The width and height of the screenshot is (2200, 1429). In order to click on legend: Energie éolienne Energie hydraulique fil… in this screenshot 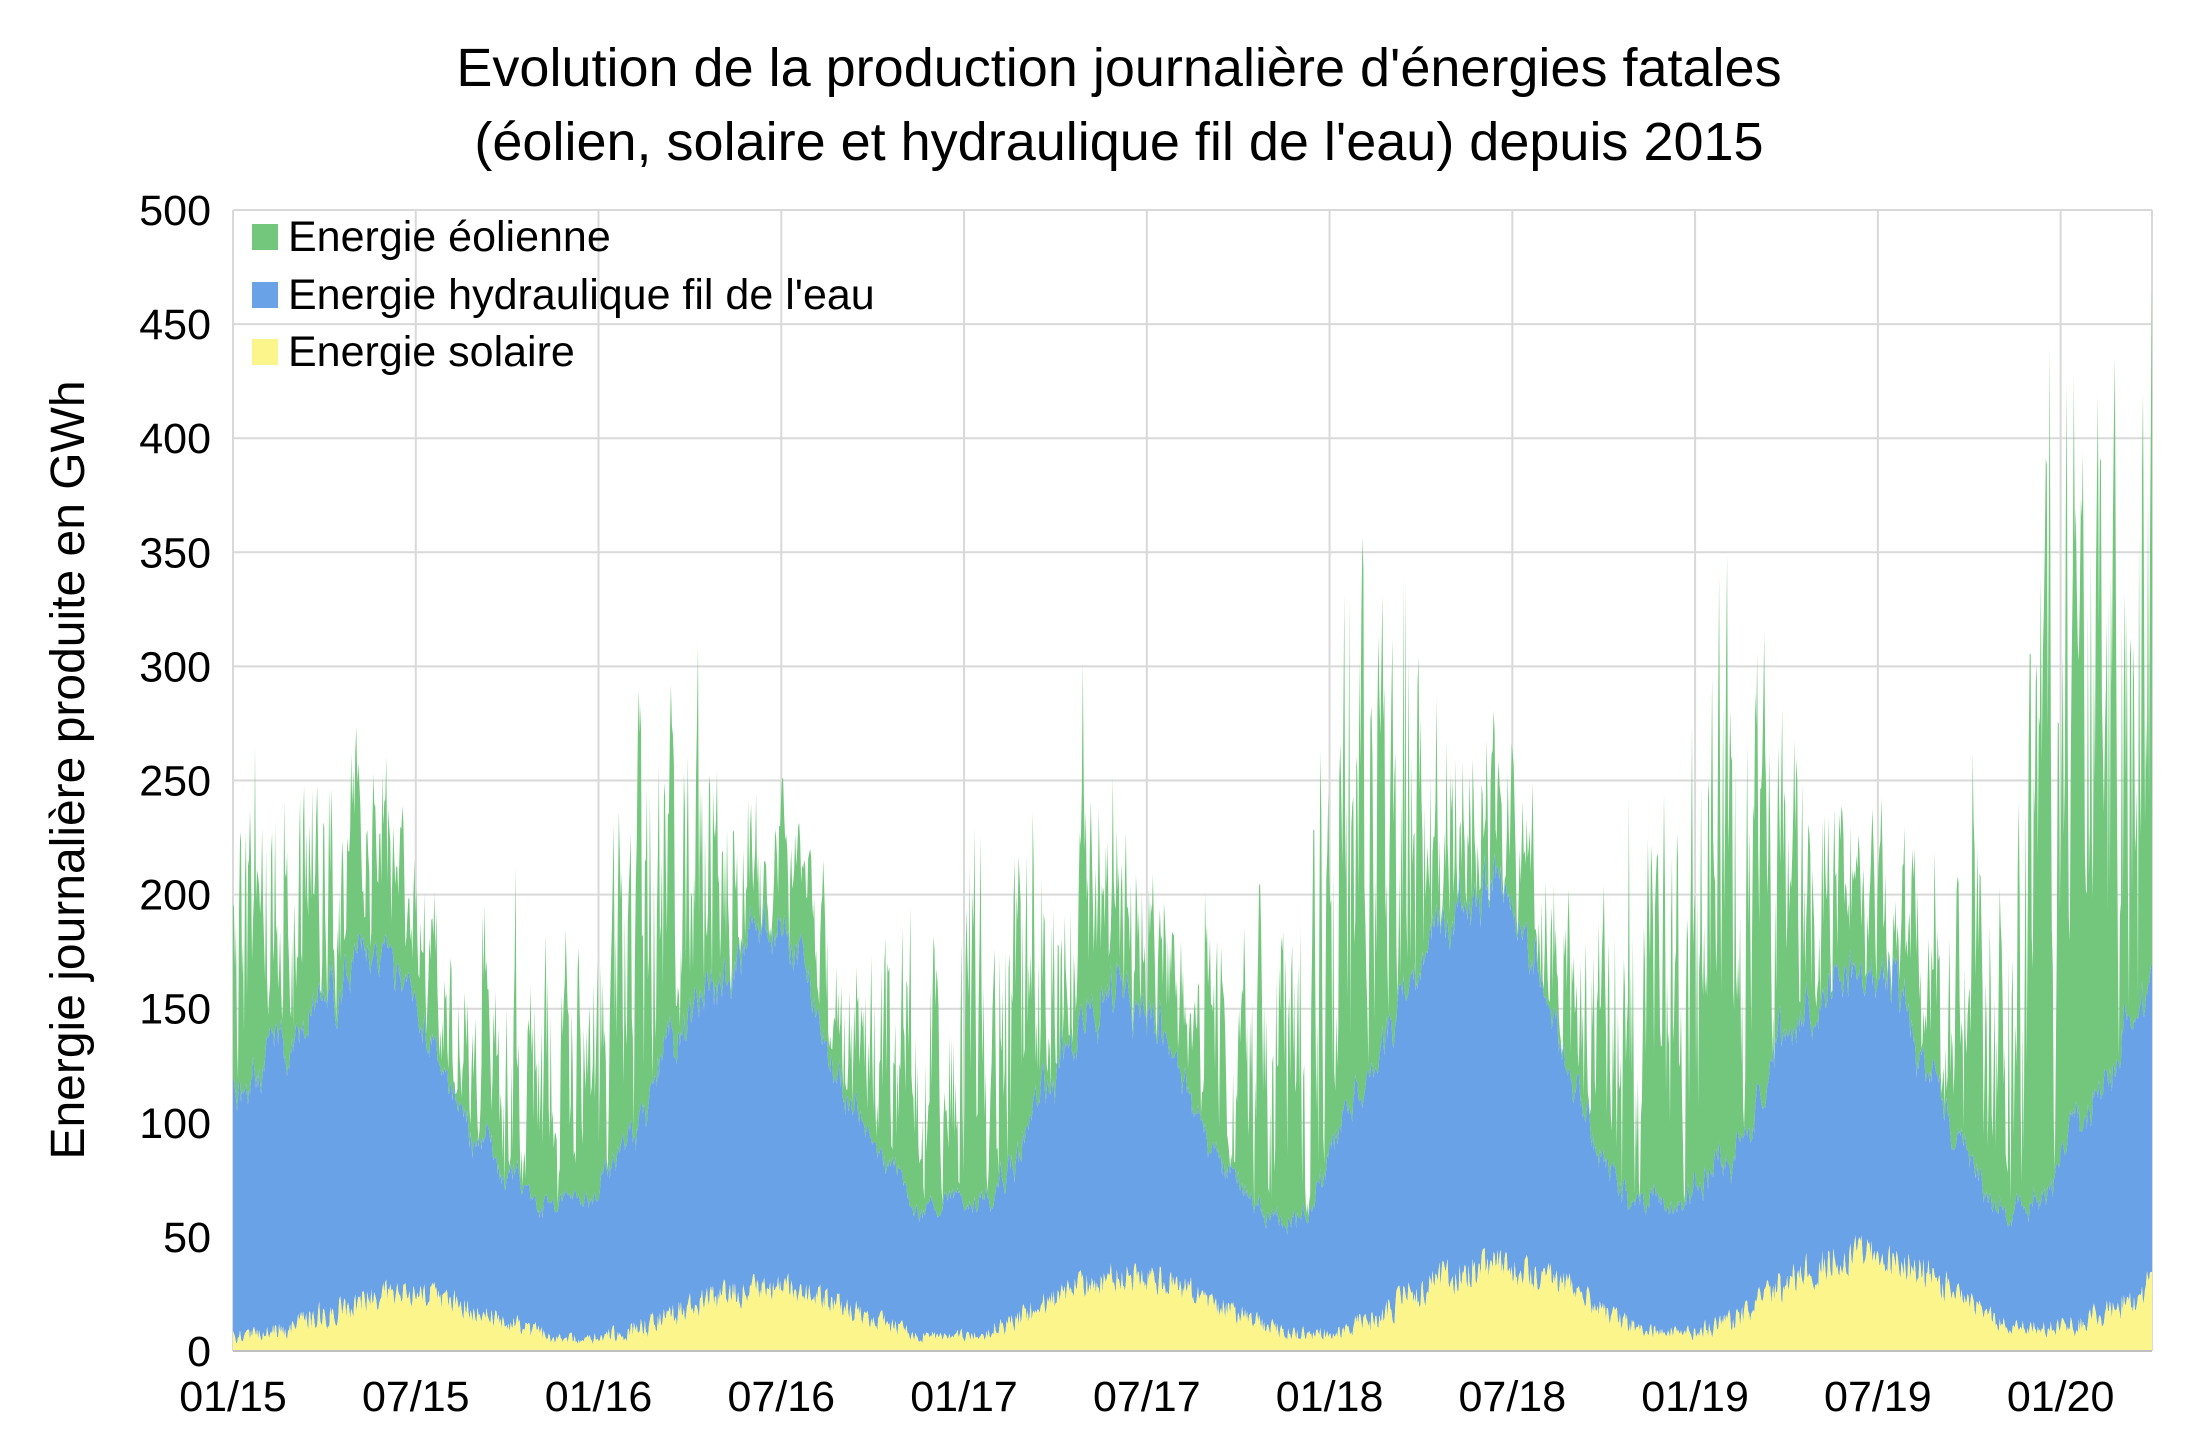, I will do `click(563, 294)`.